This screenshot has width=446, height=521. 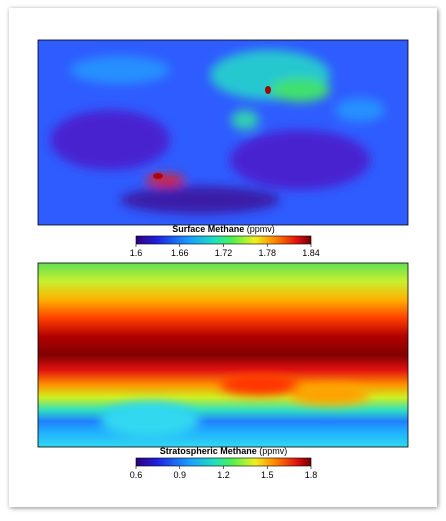 I want to click on tick-label: 1.2, so click(x=223, y=475).